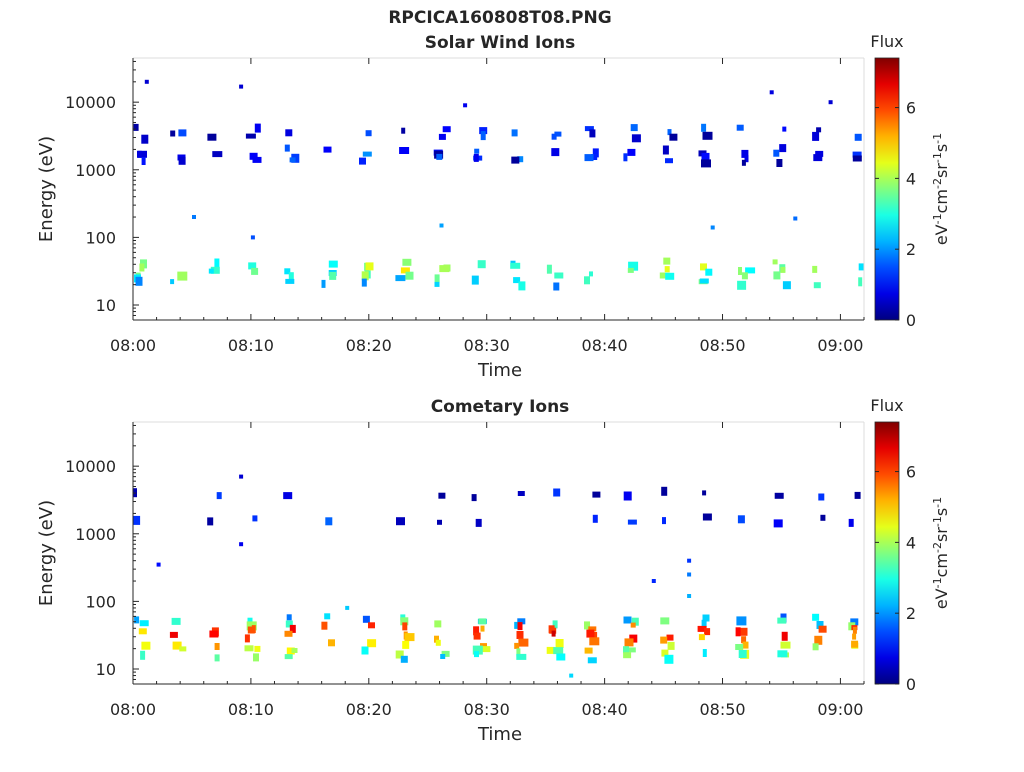  What do you see at coordinates (100, 237) in the screenshot?
I see `y-tick-label: 100` at bounding box center [100, 237].